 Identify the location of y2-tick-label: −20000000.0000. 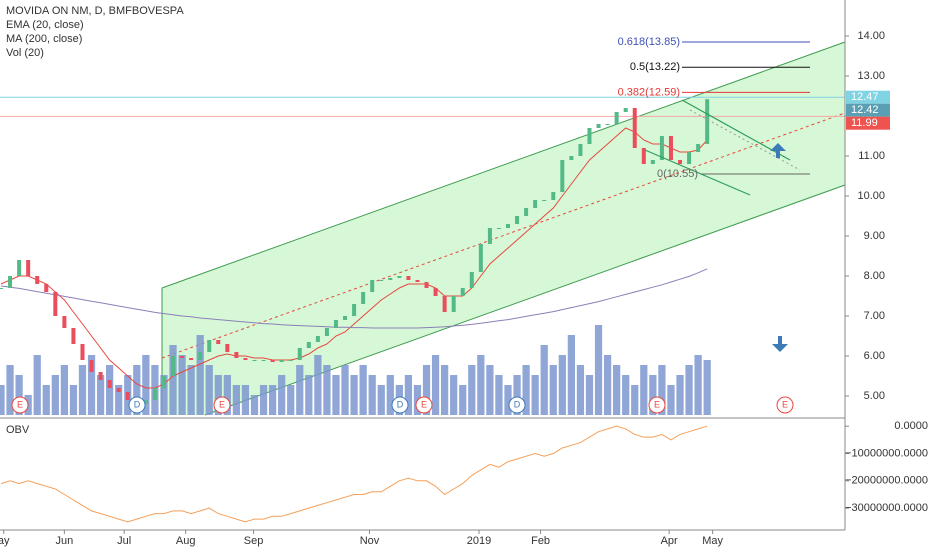
(886, 481).